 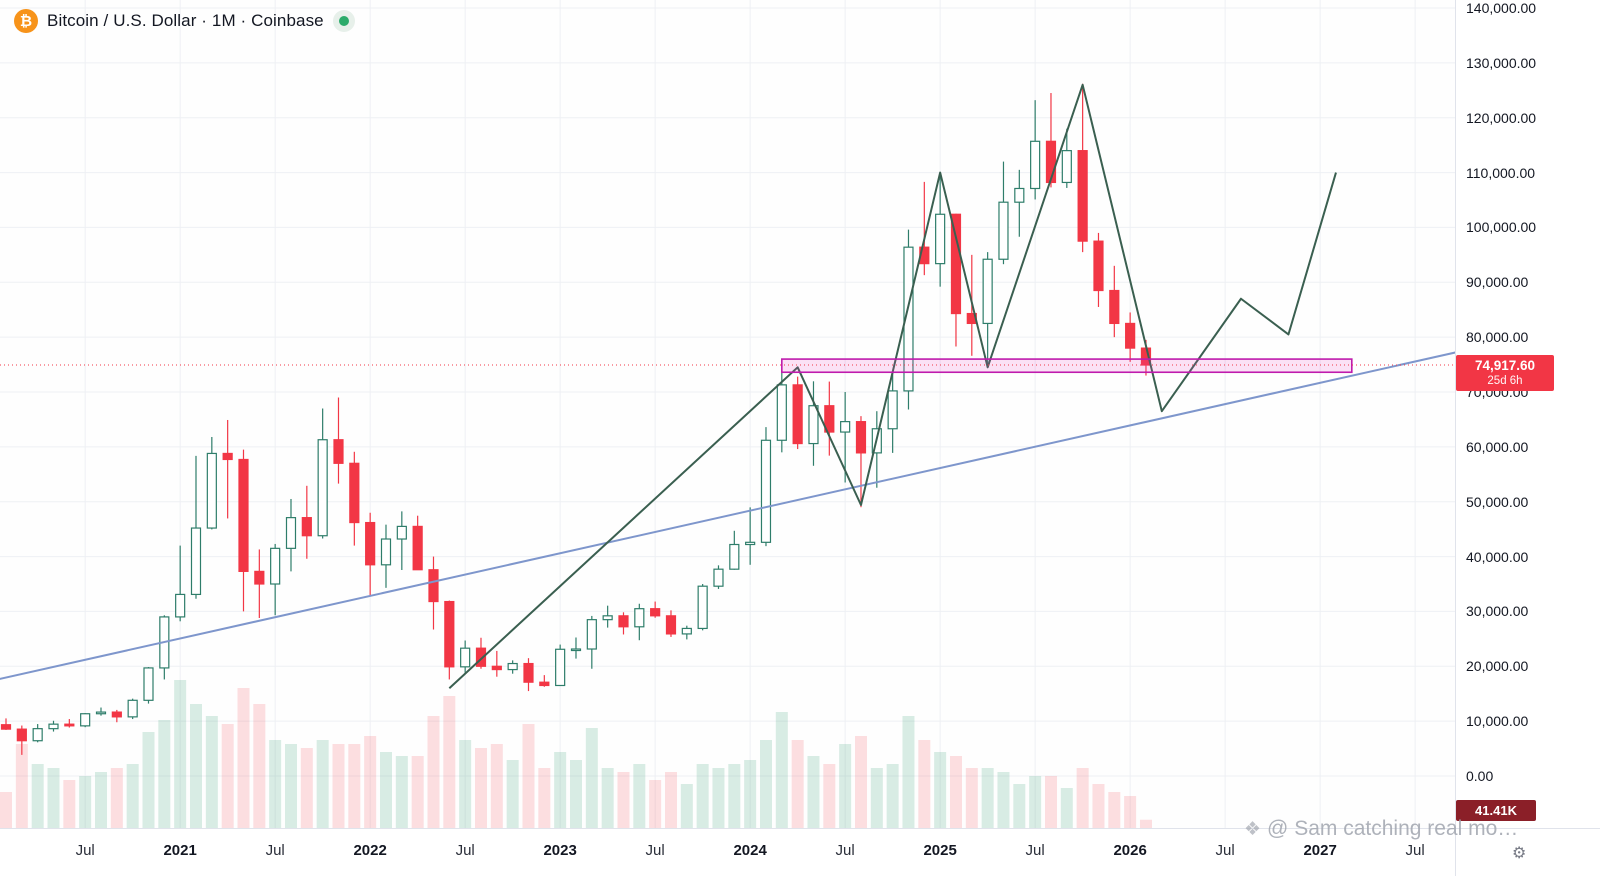 What do you see at coordinates (1130, 850) in the screenshot?
I see `time-tick-label: 2026` at bounding box center [1130, 850].